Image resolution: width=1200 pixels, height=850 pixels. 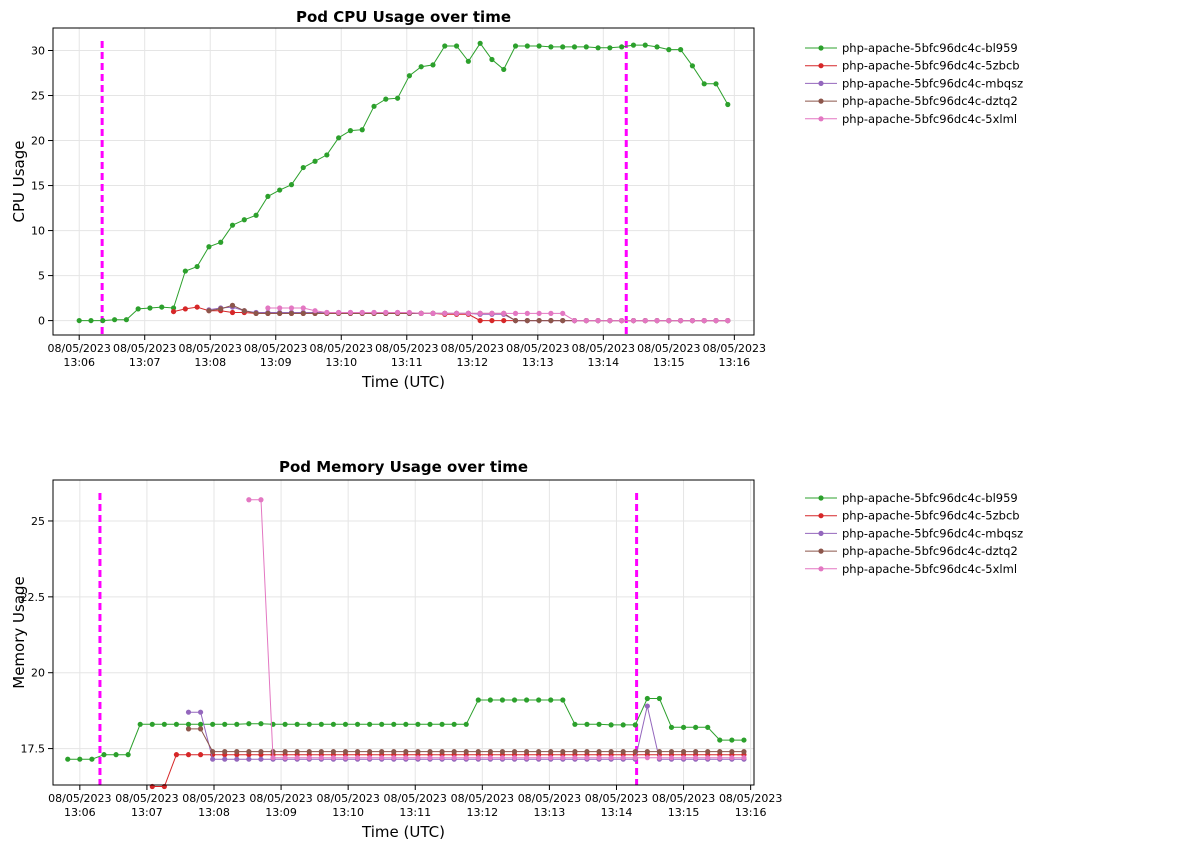 What do you see at coordinates (929, 119) in the screenshot?
I see `legend-label: php-apache-5bfc96dc4c-5xlml` at bounding box center [929, 119].